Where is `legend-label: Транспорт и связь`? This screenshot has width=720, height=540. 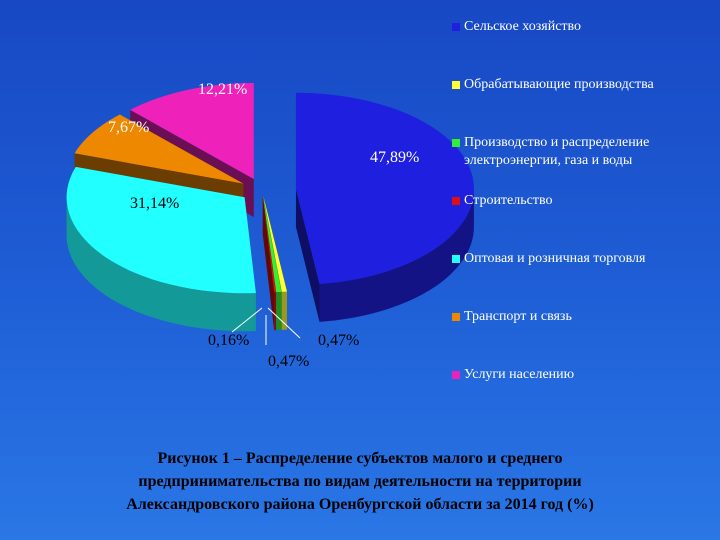 legend-label: Транспорт и связь is located at coordinates (518, 316).